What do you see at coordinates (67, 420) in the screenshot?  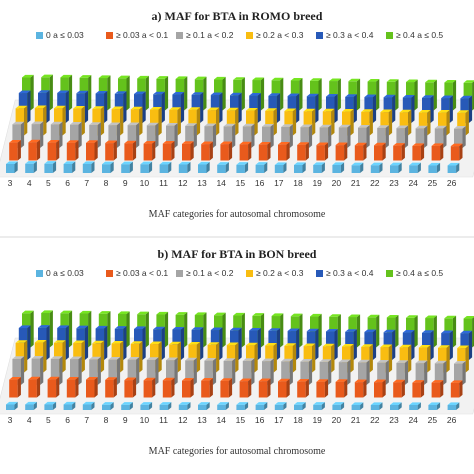 I see `x-tick-label: 6` at bounding box center [67, 420].